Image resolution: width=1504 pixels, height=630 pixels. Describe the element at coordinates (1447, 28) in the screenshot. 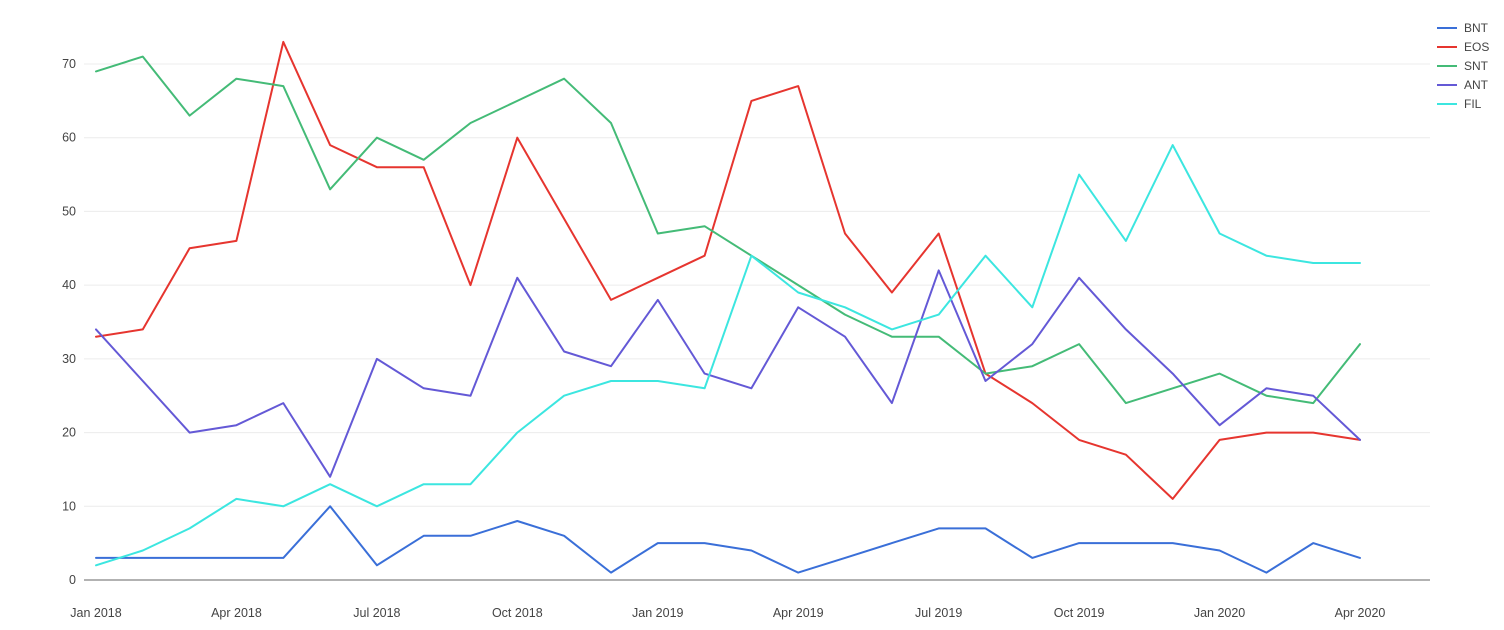

I see `legend-line-swatch-bnt` at that location.